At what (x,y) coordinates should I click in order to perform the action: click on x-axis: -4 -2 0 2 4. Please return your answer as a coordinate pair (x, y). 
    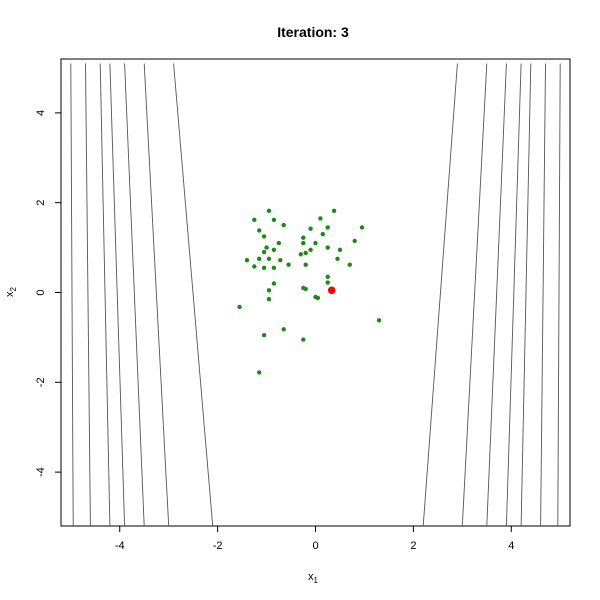
    Looking at the image, I should click on (314, 539).